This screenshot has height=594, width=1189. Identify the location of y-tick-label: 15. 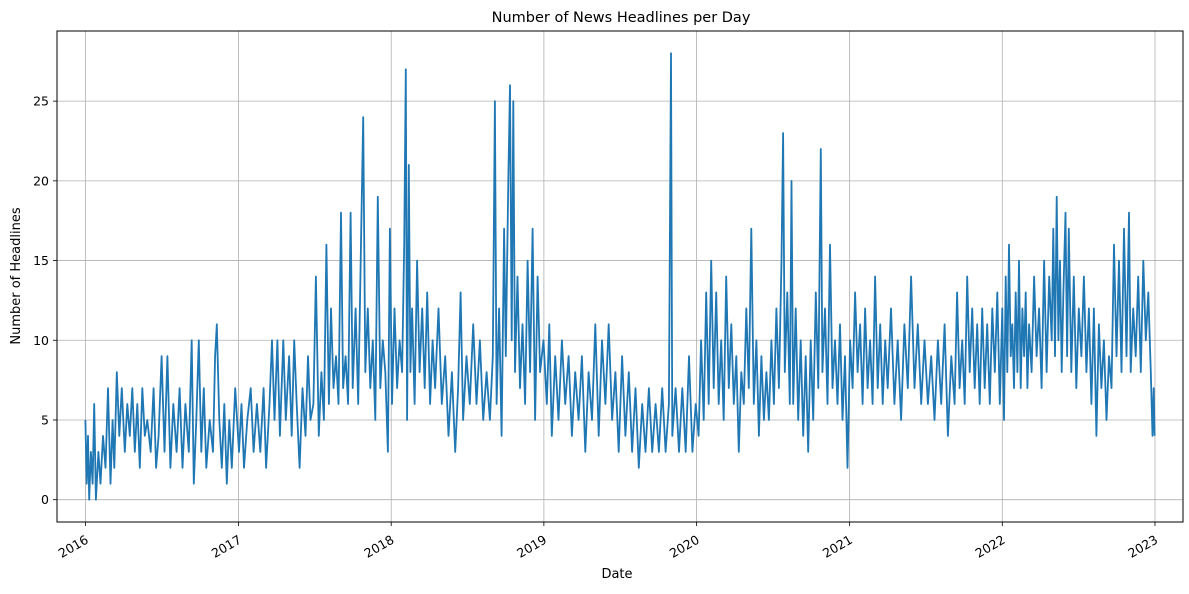
(41, 260).